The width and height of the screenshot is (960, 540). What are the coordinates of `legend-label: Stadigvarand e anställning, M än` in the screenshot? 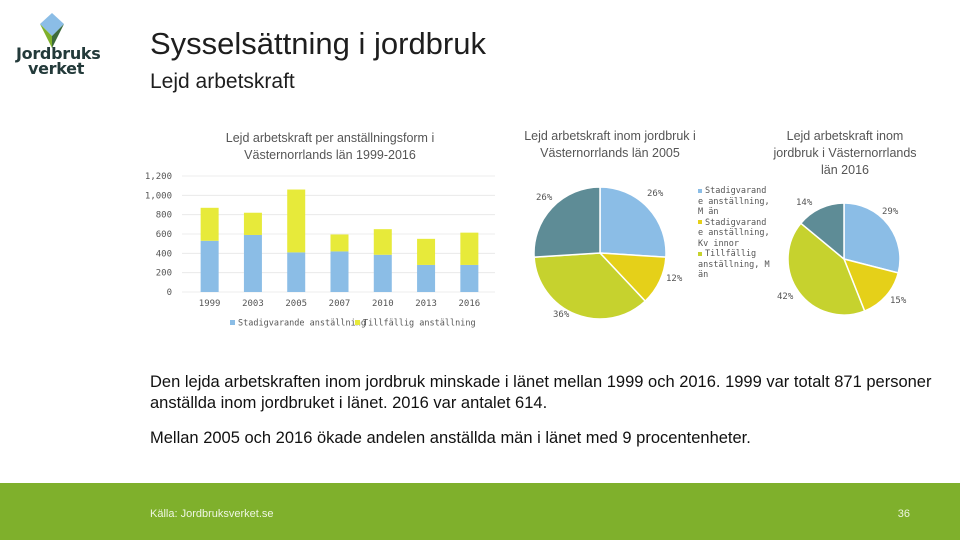 It's located at (734, 201).